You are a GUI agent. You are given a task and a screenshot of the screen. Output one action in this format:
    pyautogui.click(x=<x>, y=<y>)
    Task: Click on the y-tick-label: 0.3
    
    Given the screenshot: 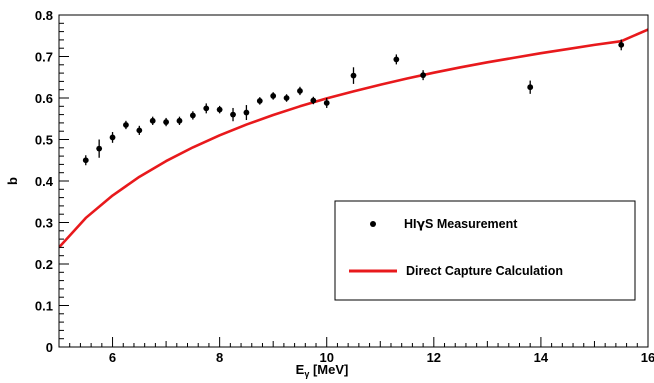 What is the action you would take?
    pyautogui.click(x=44, y=223)
    